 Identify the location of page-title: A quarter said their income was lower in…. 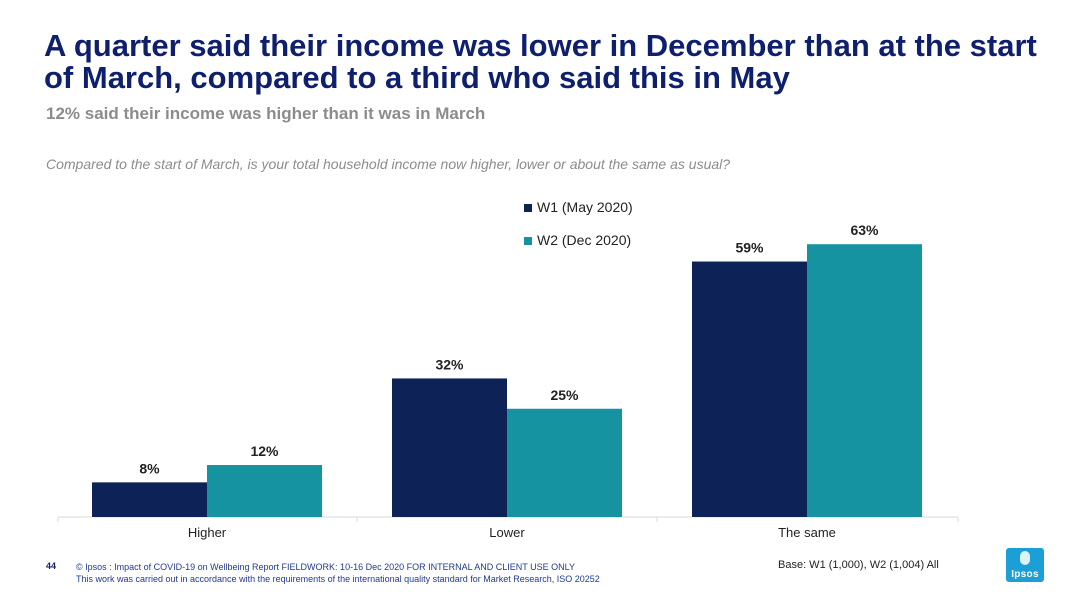
(540, 61).